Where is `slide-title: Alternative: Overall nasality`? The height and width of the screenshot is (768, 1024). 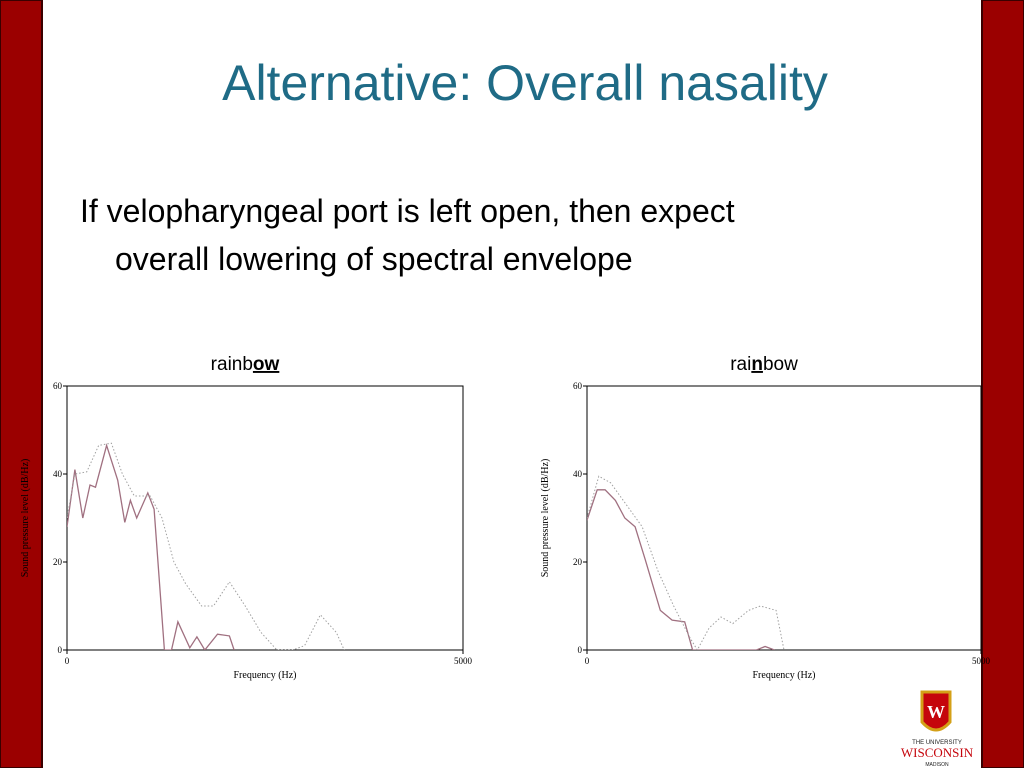
slide-title: Alternative: Overall nasality is located at coordinates (525, 83).